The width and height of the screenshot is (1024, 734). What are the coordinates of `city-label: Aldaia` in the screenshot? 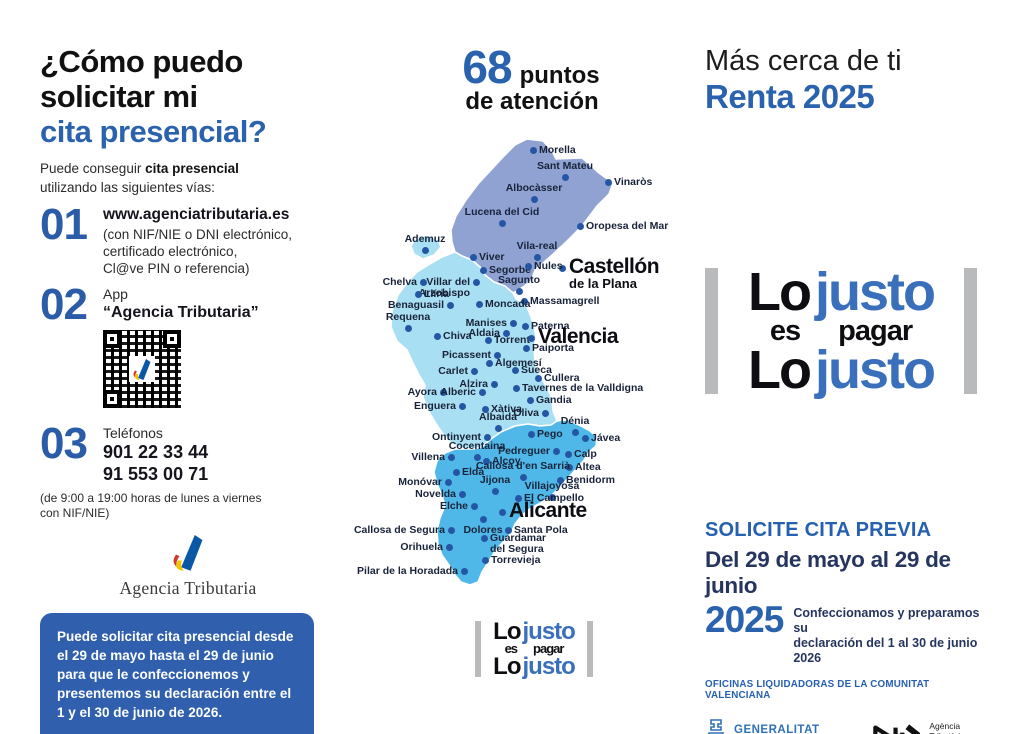 It's located at (484, 333).